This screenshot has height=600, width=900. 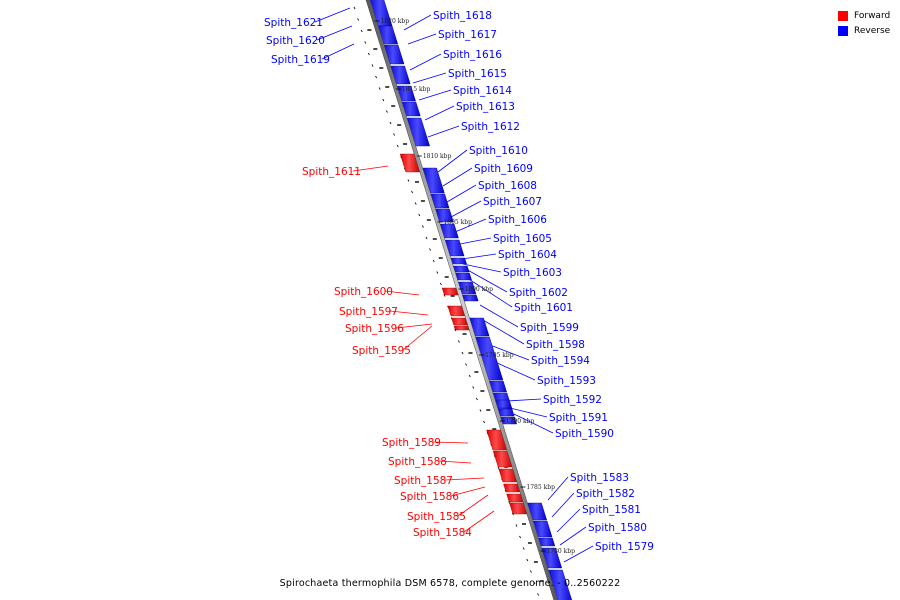 What do you see at coordinates (617, 528) in the screenshot?
I see `gene-label: Spith_1580` at bounding box center [617, 528].